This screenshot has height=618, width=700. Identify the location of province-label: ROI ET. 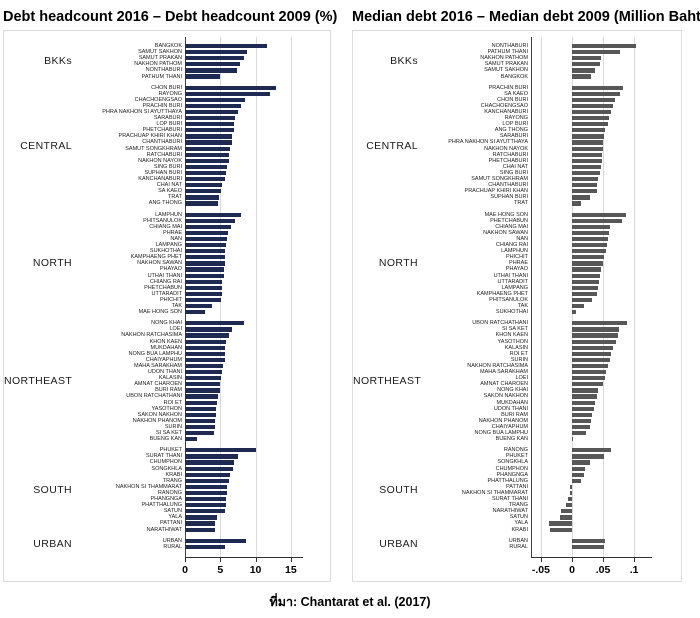
(172, 402).